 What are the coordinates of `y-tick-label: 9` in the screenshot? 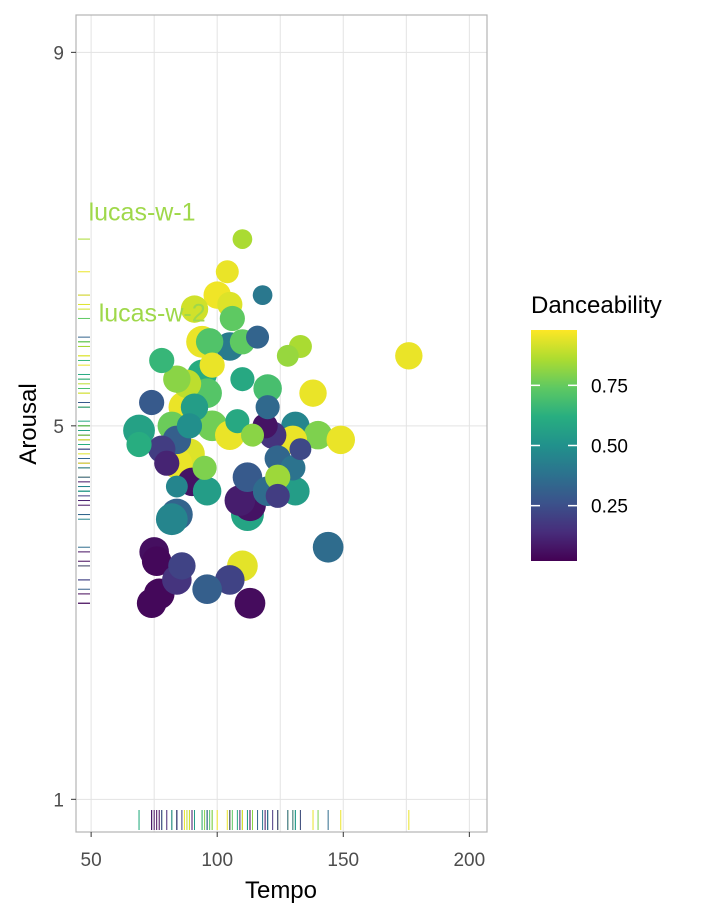 It's located at (58, 53).